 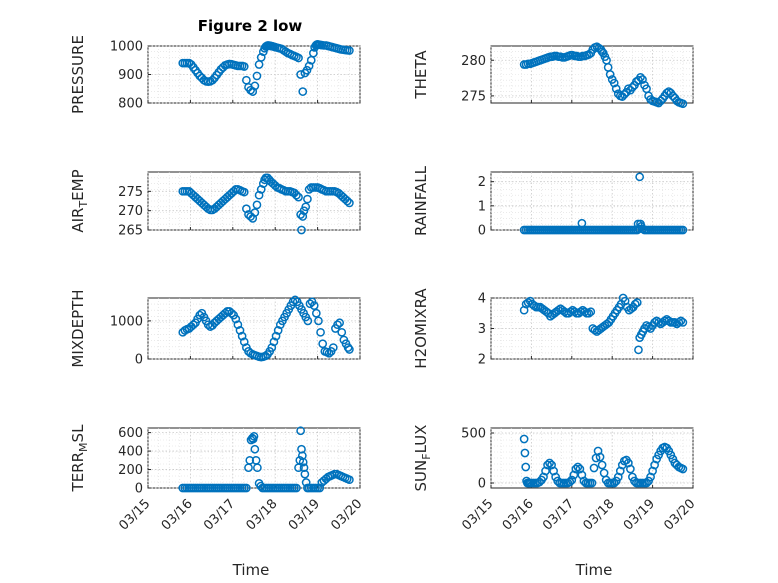 I want to click on y-tick-label: 2, so click(x=482, y=360).